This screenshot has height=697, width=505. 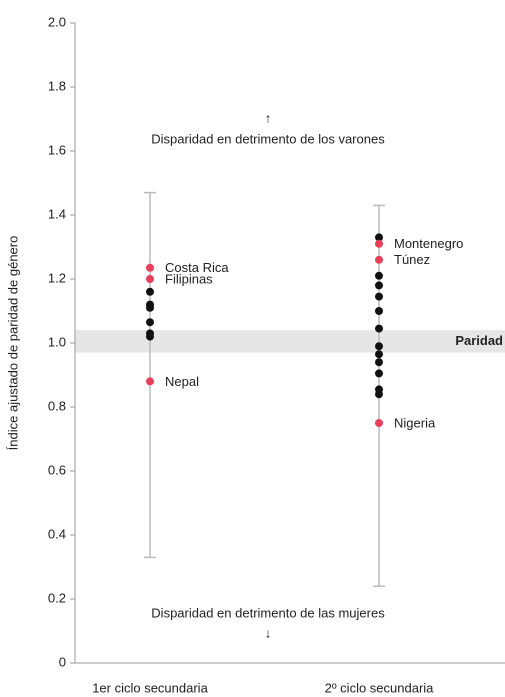 I want to click on parity-label: Paridad, so click(x=479, y=340).